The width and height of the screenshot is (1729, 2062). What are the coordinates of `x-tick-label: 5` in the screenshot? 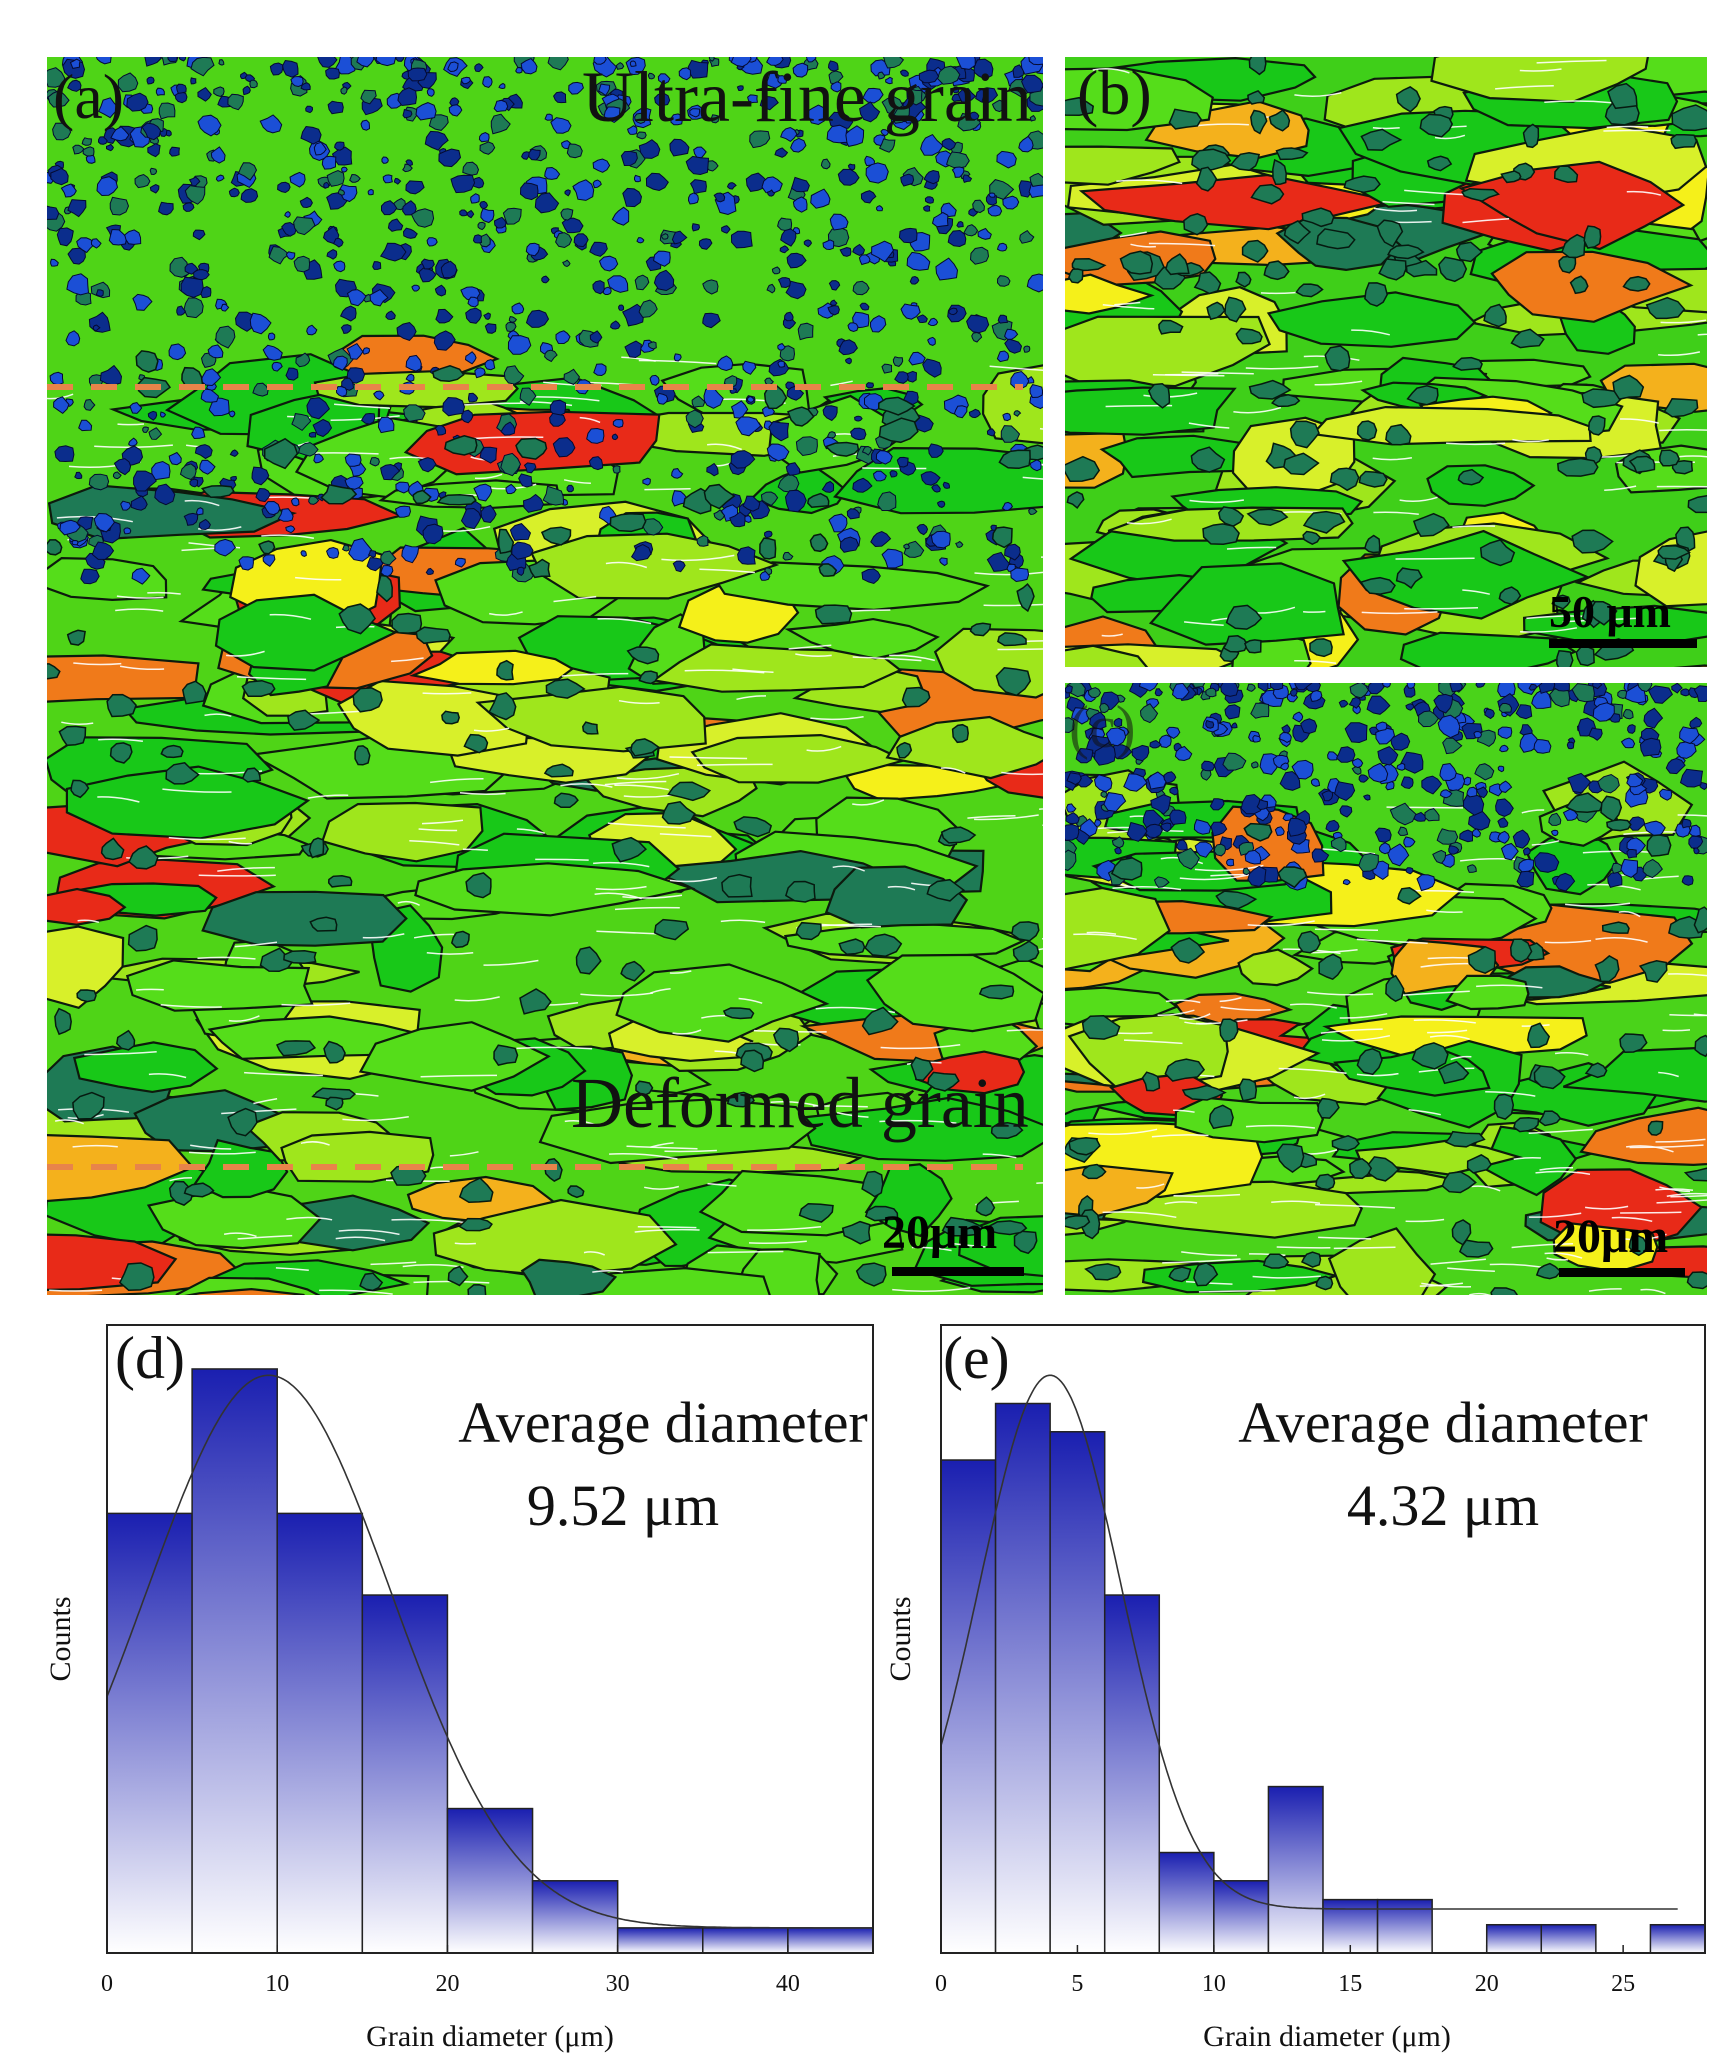 It's located at (1077, 1984).